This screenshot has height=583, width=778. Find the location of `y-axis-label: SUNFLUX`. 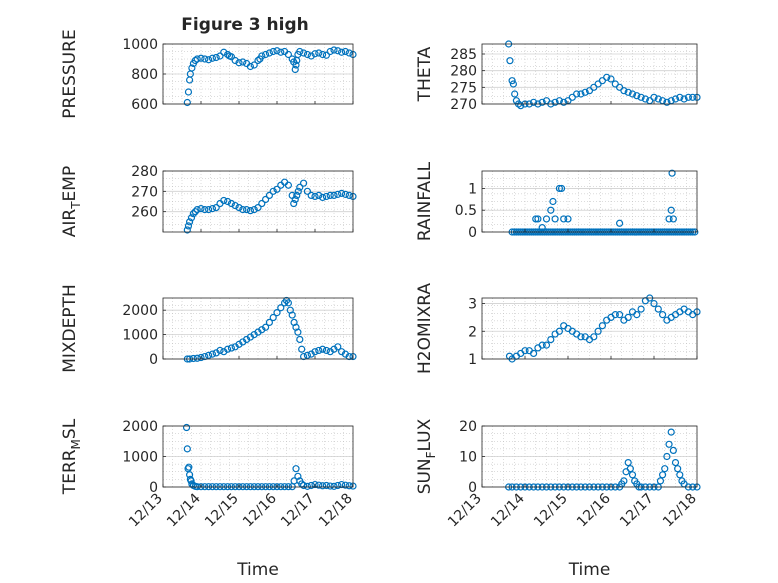

y-axis-label: SUNFLUX is located at coordinates (426, 456).